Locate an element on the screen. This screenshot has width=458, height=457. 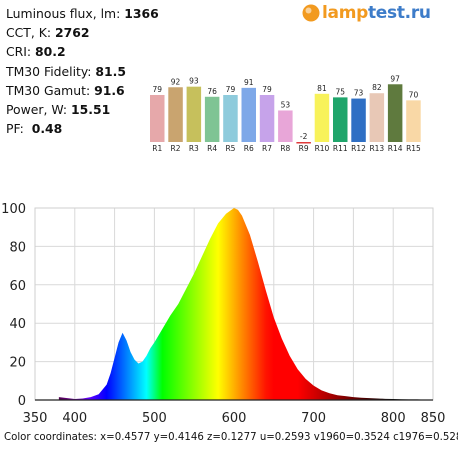
param-pf: PF: 0.48 is located at coordinates (34, 129).